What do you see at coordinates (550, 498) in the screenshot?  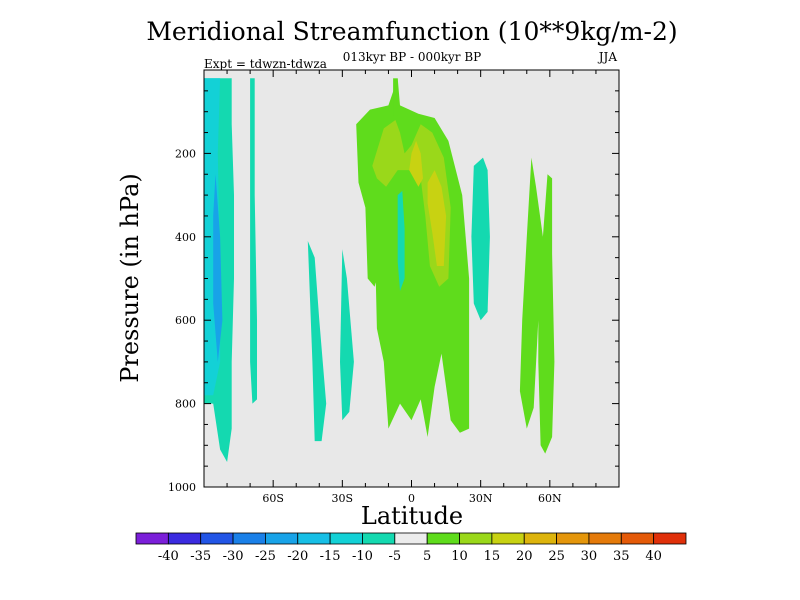 I see `x-tick-label: 60N` at bounding box center [550, 498].